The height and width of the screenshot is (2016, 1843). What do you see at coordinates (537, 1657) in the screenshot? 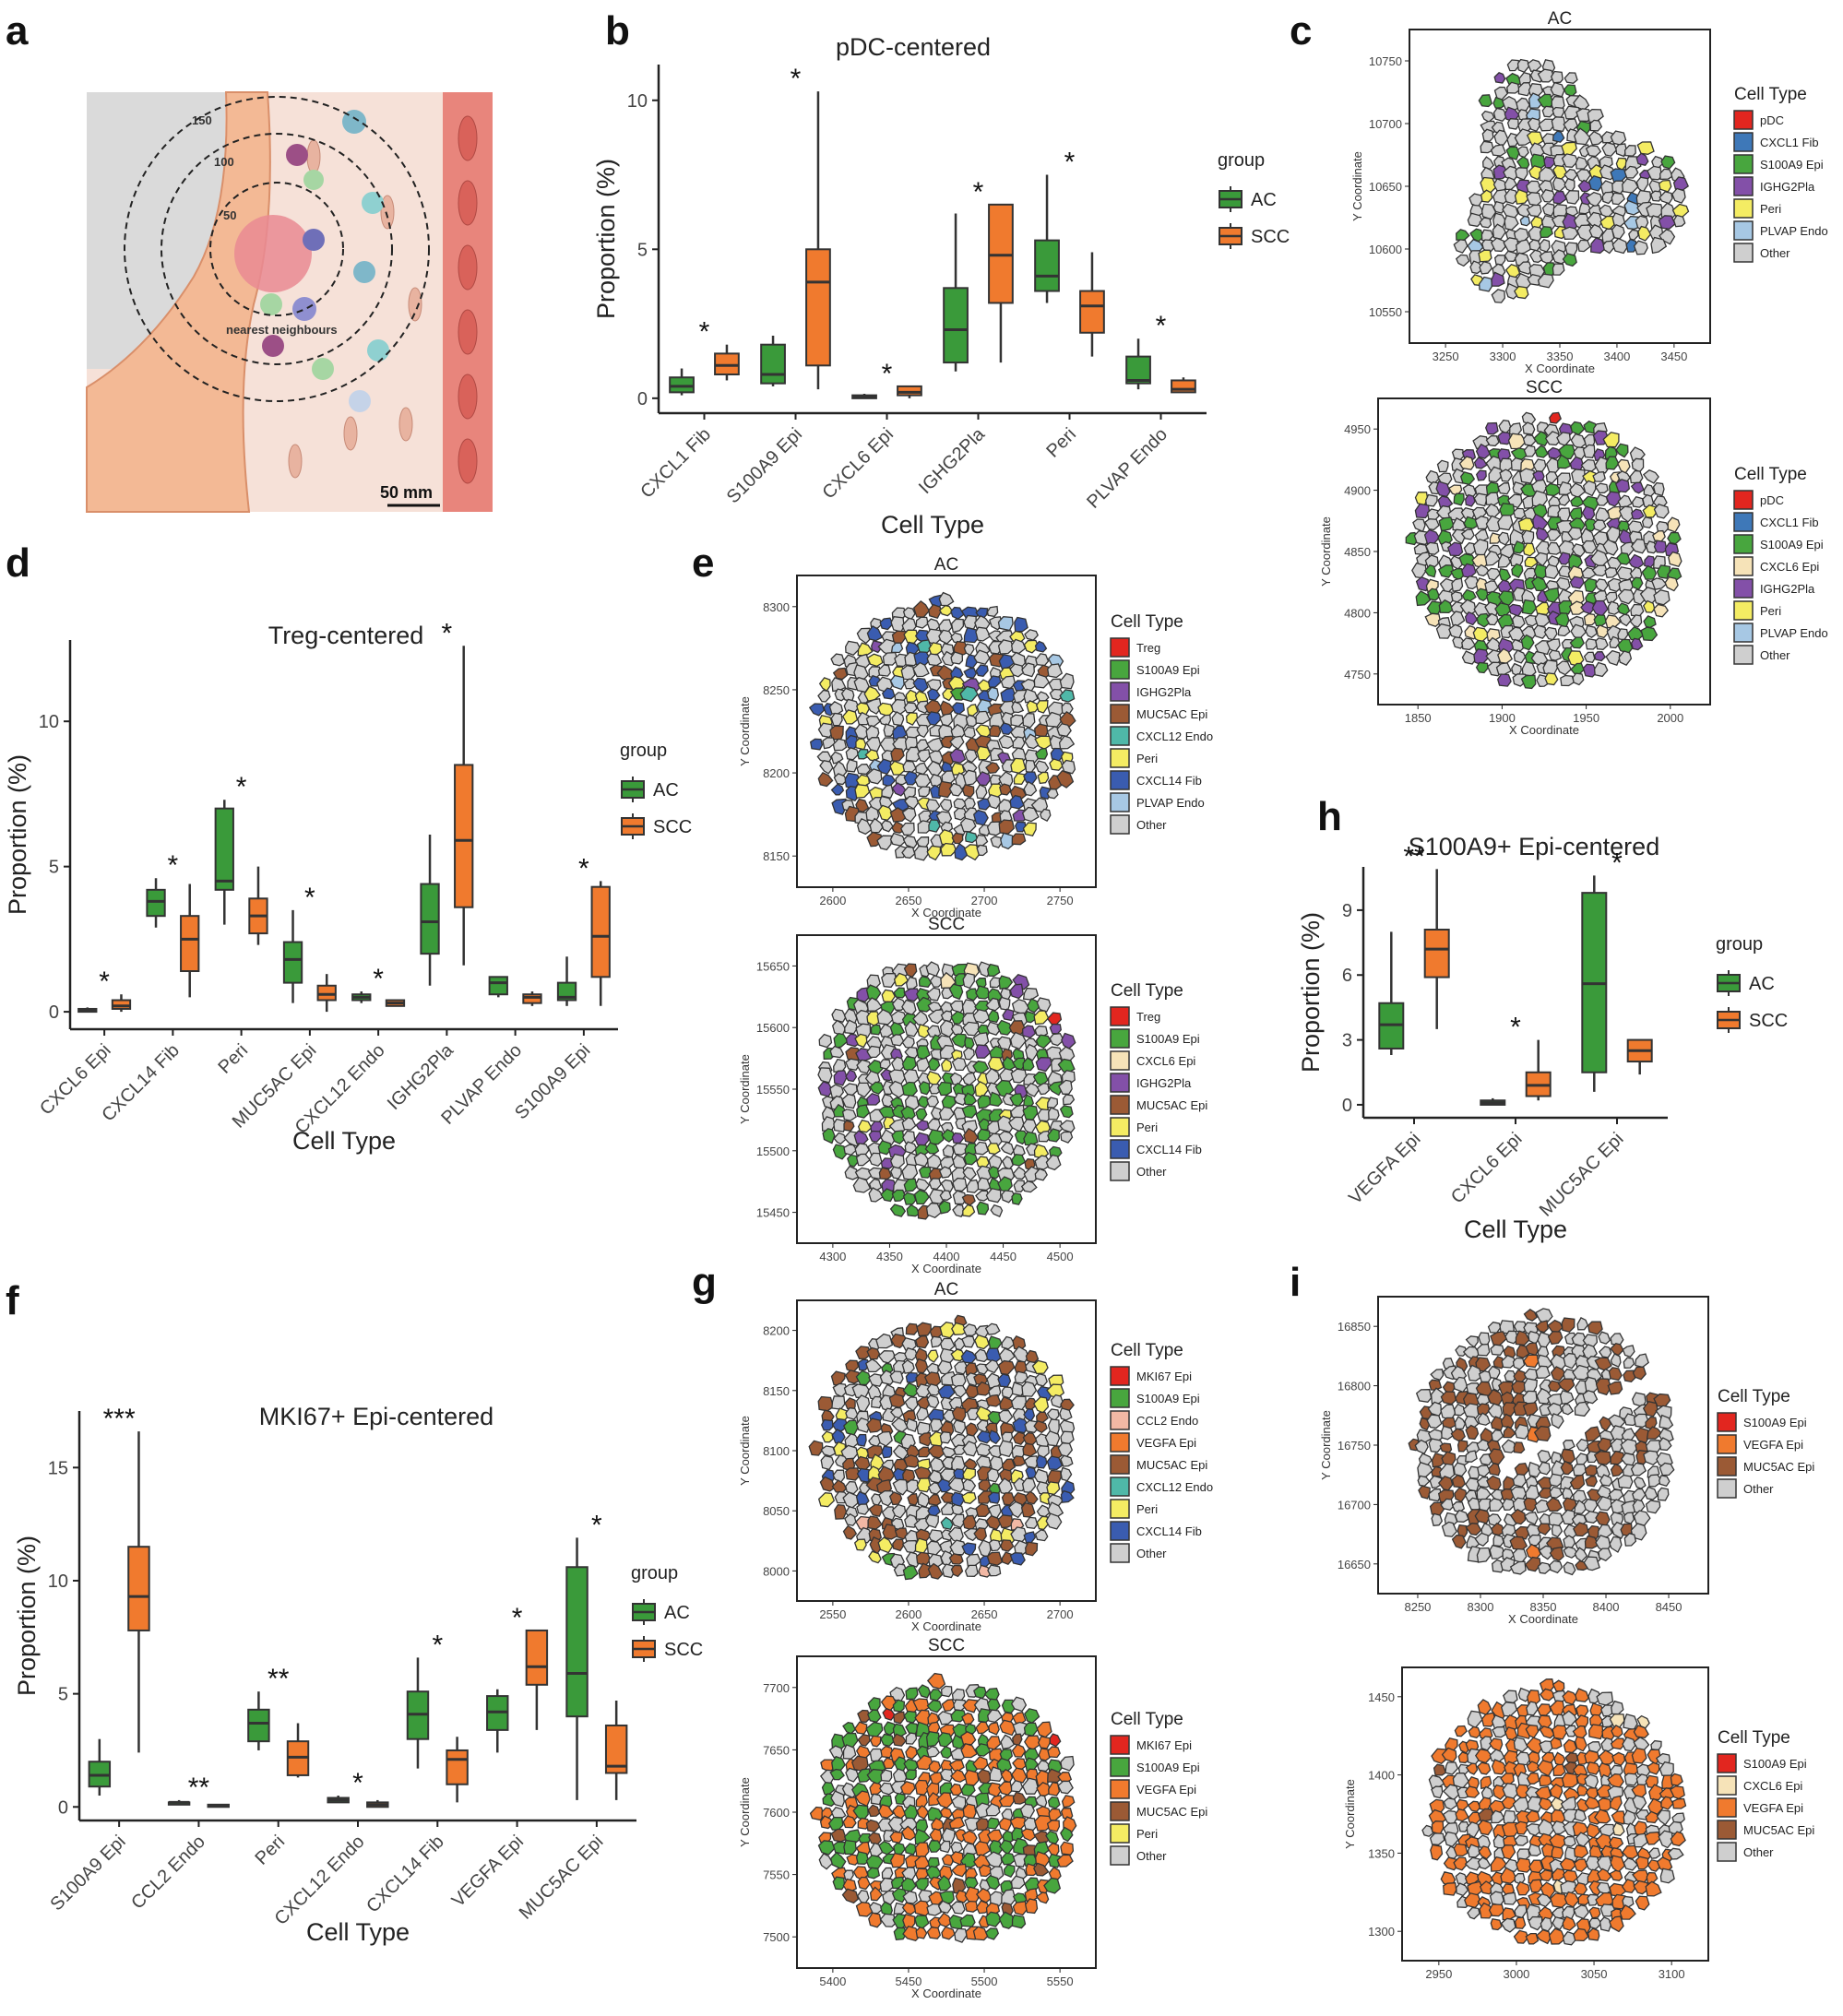
I see `box-scc` at bounding box center [537, 1657].